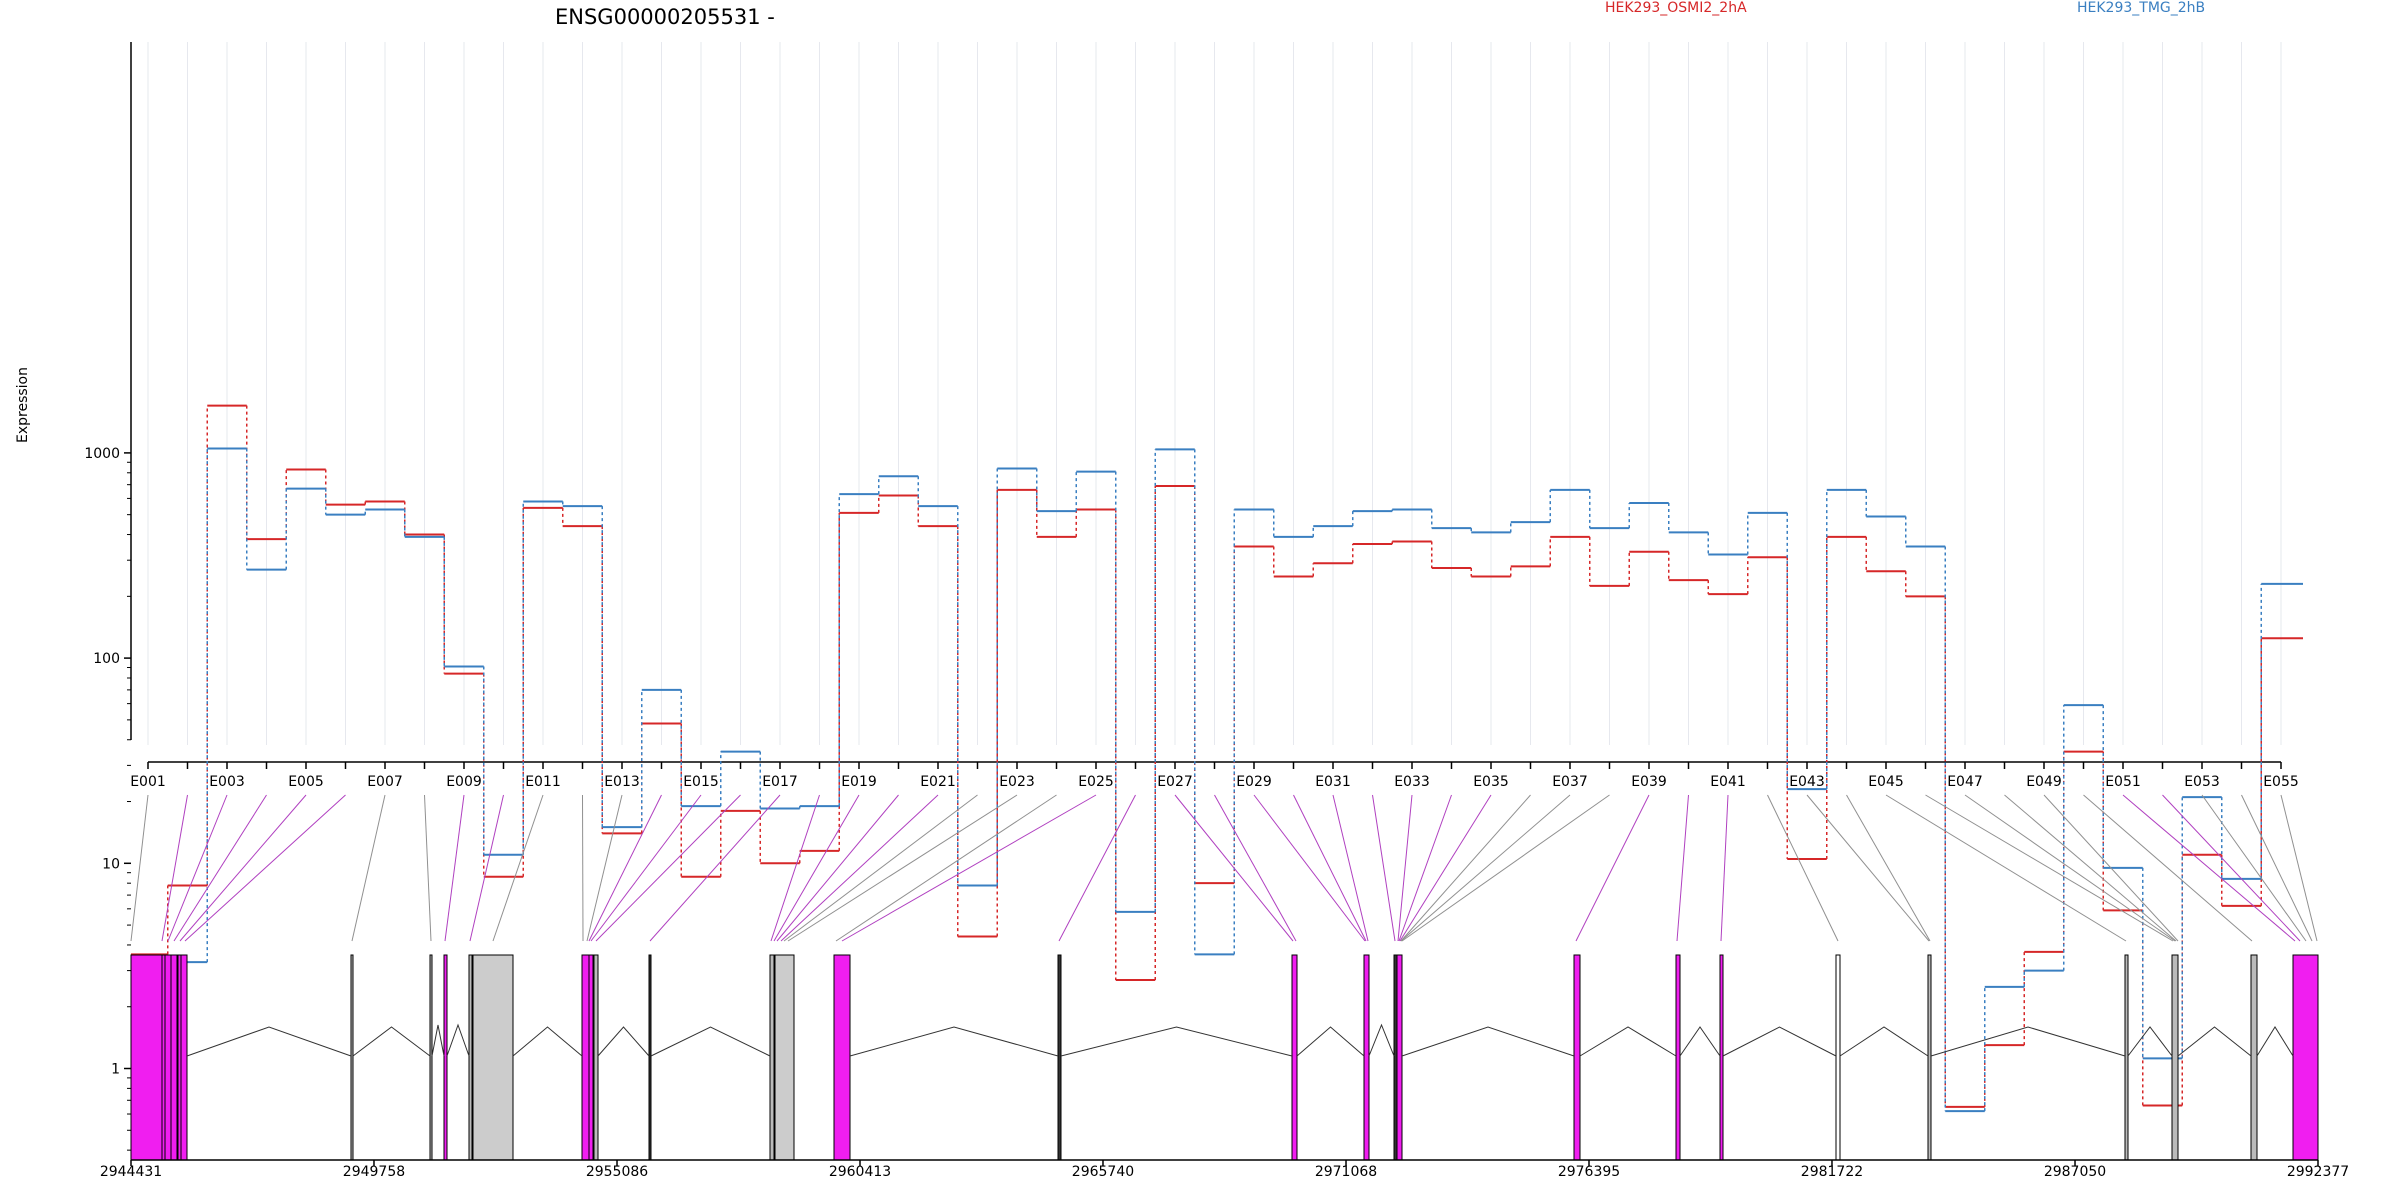 The width and height of the screenshot is (2400, 1204). I want to click on coord-label: 2960413, so click(860, 1172).